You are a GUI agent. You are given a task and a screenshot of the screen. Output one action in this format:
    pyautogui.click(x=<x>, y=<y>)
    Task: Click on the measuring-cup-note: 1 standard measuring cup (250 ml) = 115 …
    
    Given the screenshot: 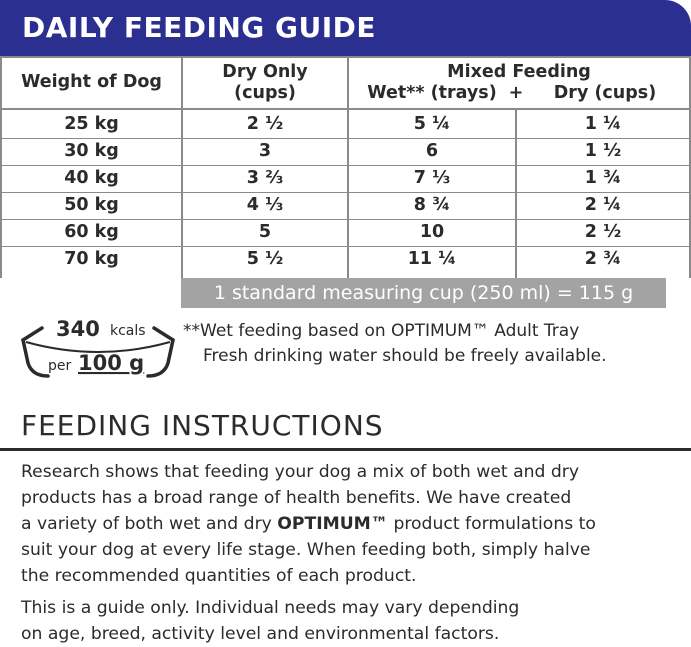 What is the action you would take?
    pyautogui.click(x=423, y=293)
    